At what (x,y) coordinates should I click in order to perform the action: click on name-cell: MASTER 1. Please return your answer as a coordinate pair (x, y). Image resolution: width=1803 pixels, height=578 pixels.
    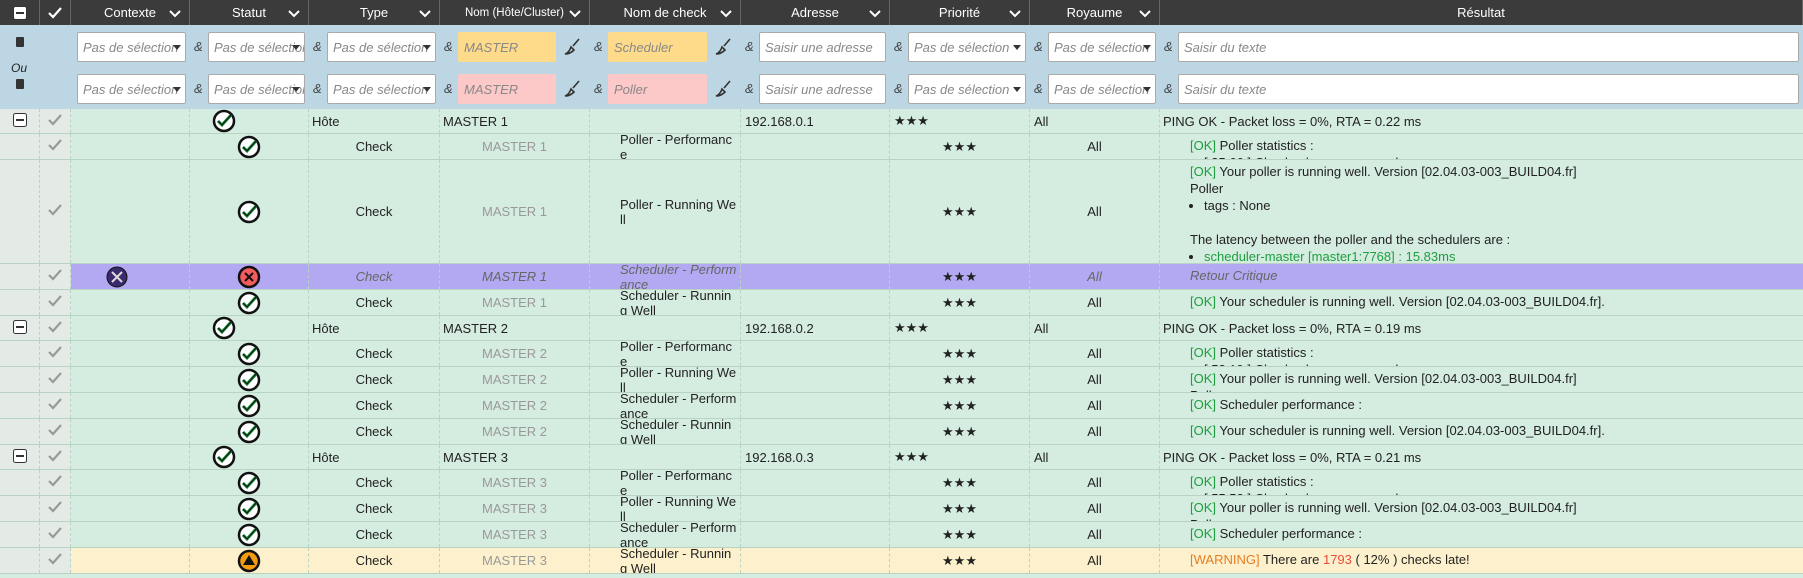
    Looking at the image, I should click on (515, 121).